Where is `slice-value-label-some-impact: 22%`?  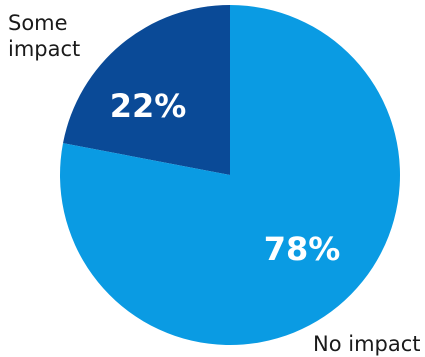 slice-value-label-some-impact: 22% is located at coordinates (148, 106).